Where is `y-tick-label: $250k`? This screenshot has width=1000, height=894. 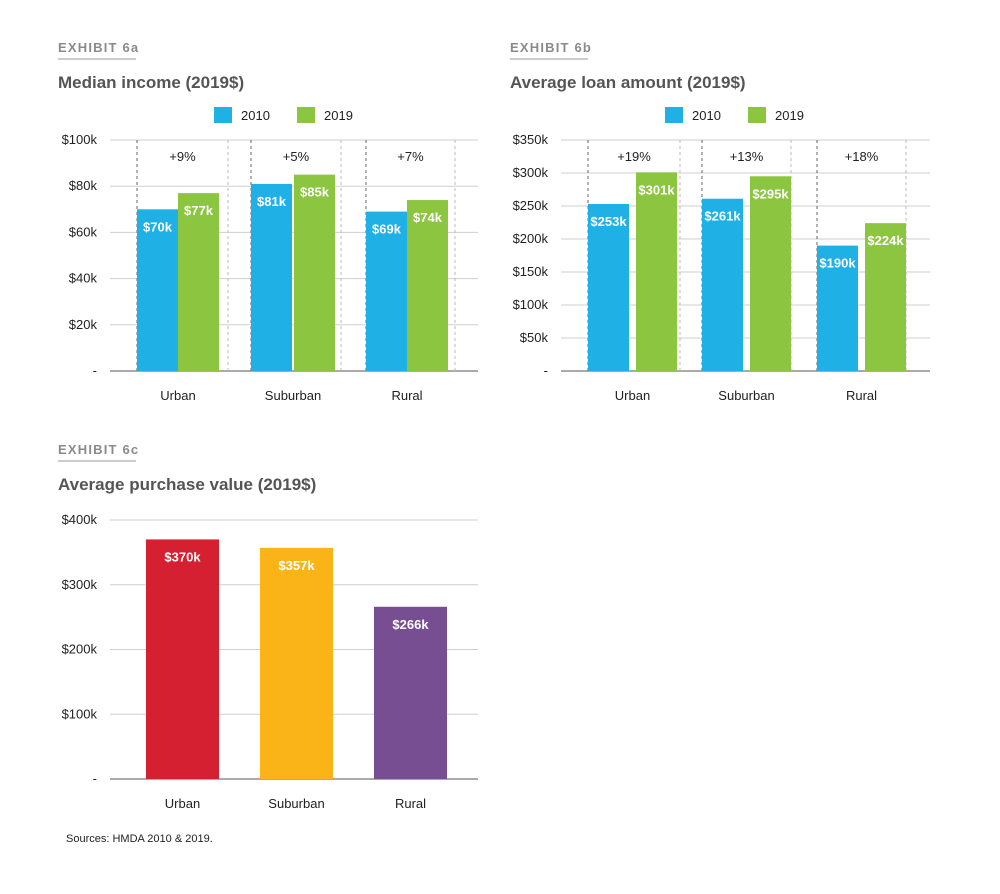 y-tick-label: $250k is located at coordinates (531, 205).